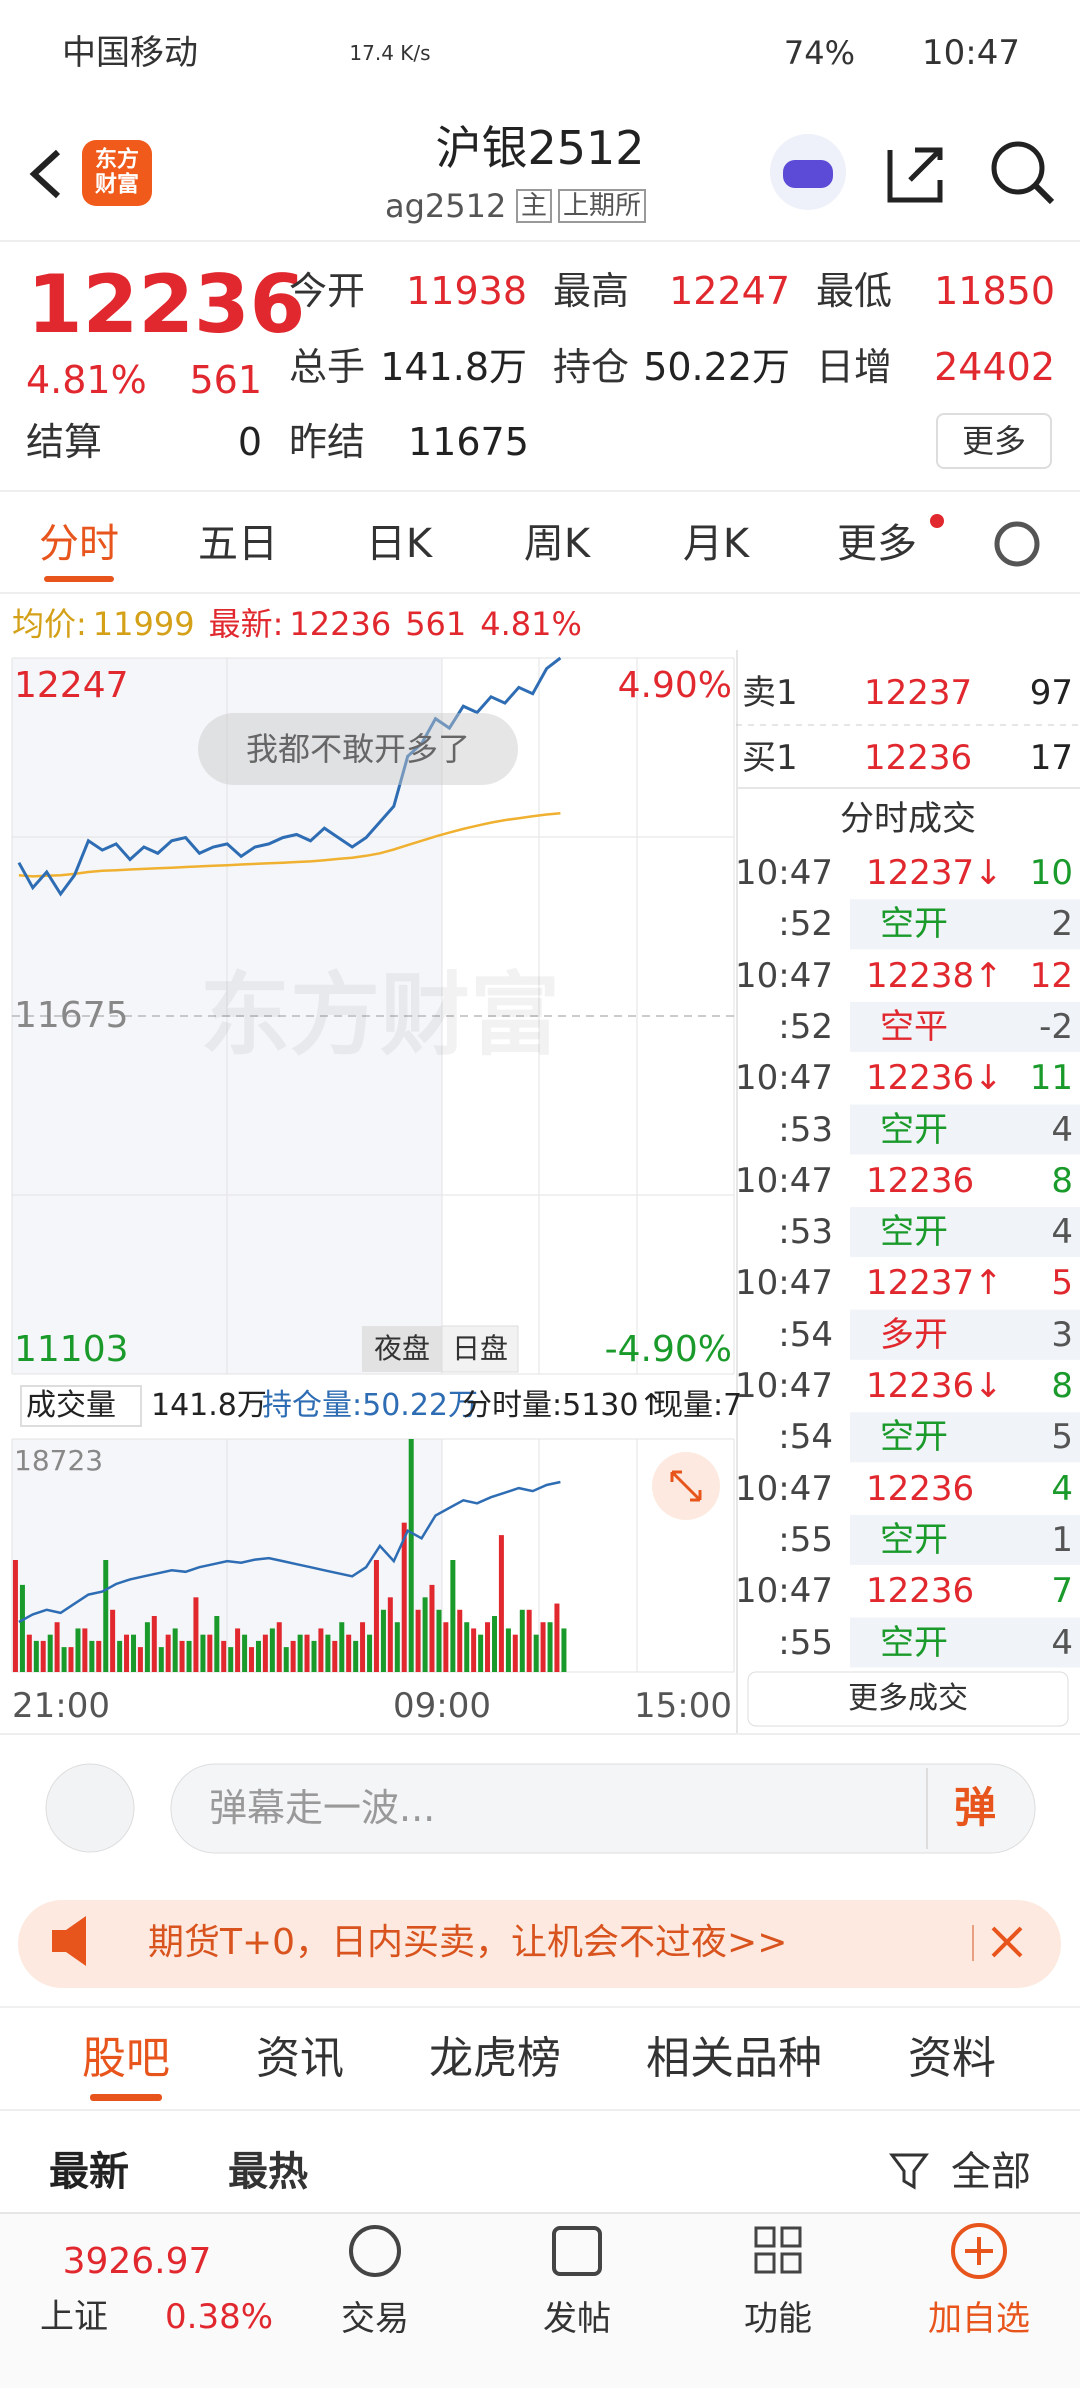  I want to click on summary-last: 12236, so click(340, 624).